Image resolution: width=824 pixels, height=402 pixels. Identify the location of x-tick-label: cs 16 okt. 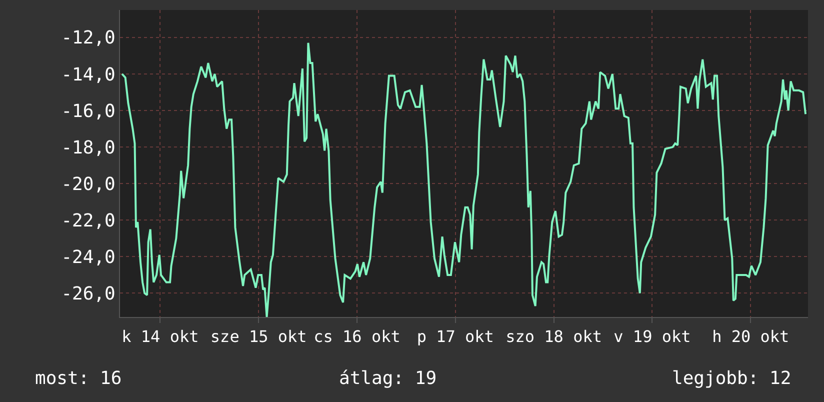
(357, 336).